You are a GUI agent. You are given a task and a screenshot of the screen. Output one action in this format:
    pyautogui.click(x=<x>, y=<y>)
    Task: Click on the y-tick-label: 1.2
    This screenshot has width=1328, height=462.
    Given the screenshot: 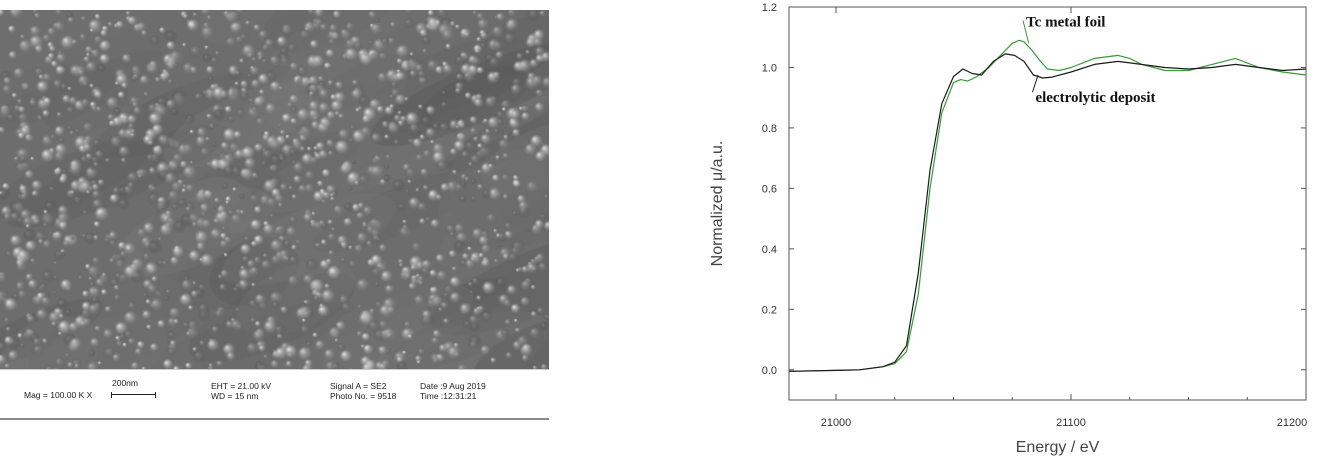 What is the action you would take?
    pyautogui.click(x=769, y=8)
    